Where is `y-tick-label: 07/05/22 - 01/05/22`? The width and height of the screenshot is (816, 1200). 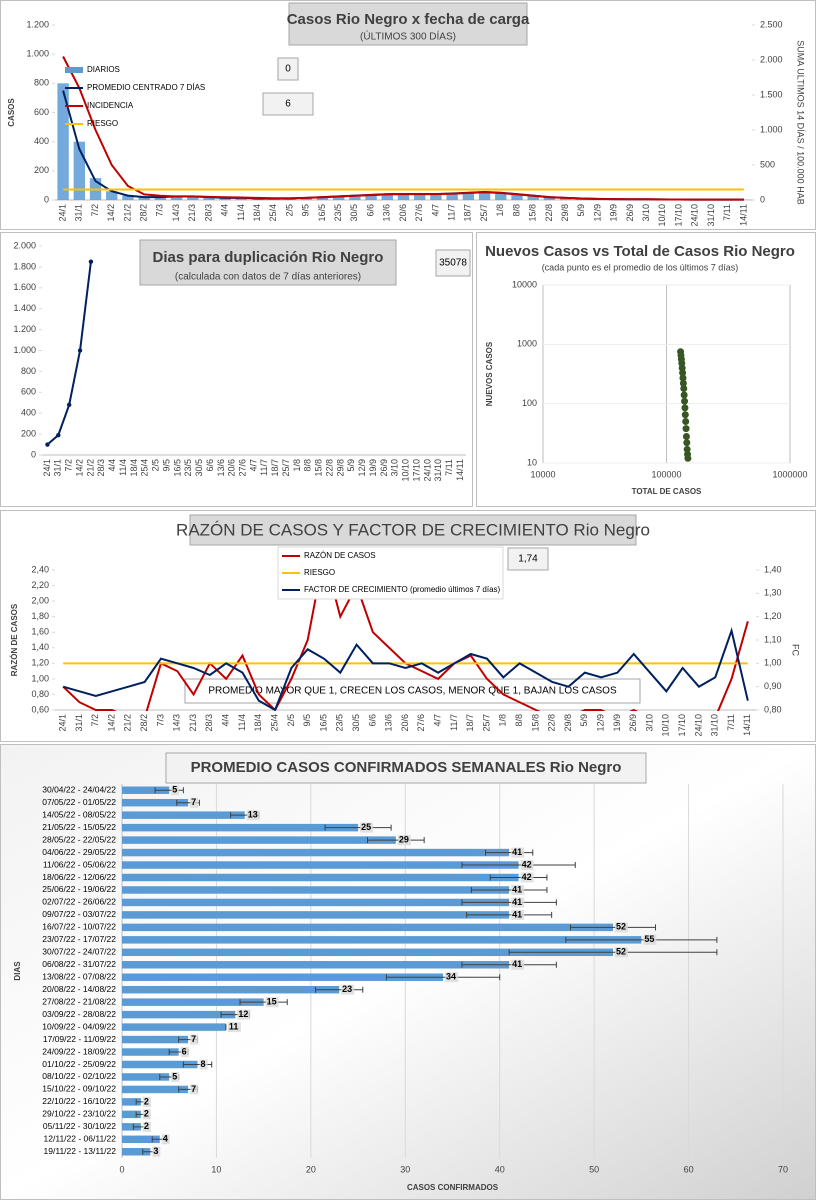
y-tick-label: 07/05/22 - 01/05/22 is located at coordinates (79, 802).